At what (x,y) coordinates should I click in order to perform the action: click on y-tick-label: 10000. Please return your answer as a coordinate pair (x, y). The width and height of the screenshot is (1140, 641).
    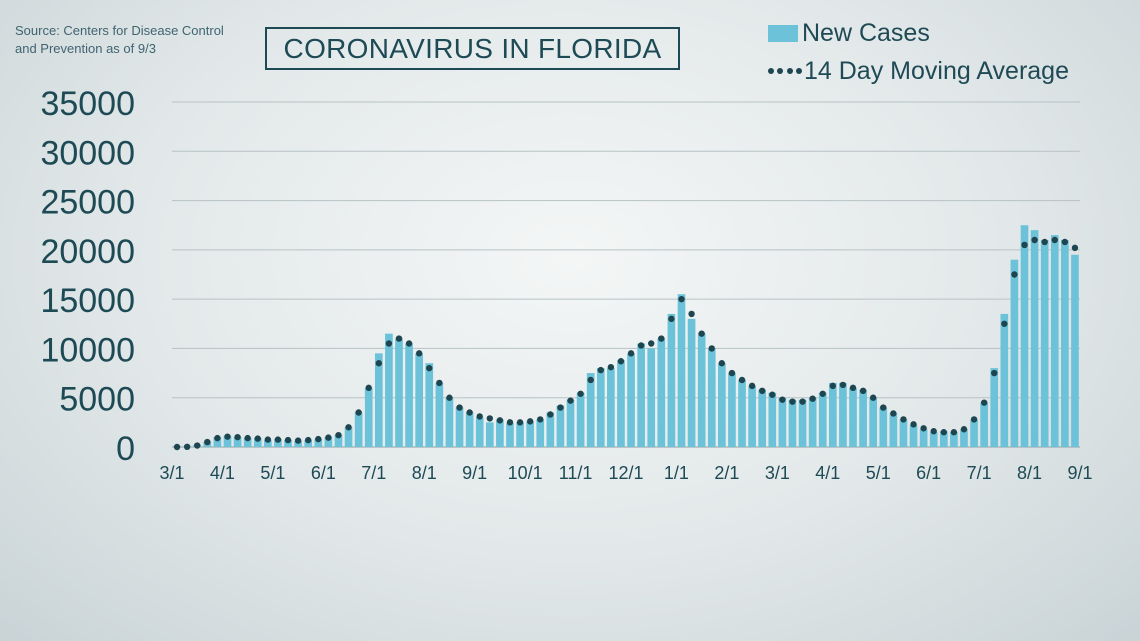
    Looking at the image, I should click on (87, 350).